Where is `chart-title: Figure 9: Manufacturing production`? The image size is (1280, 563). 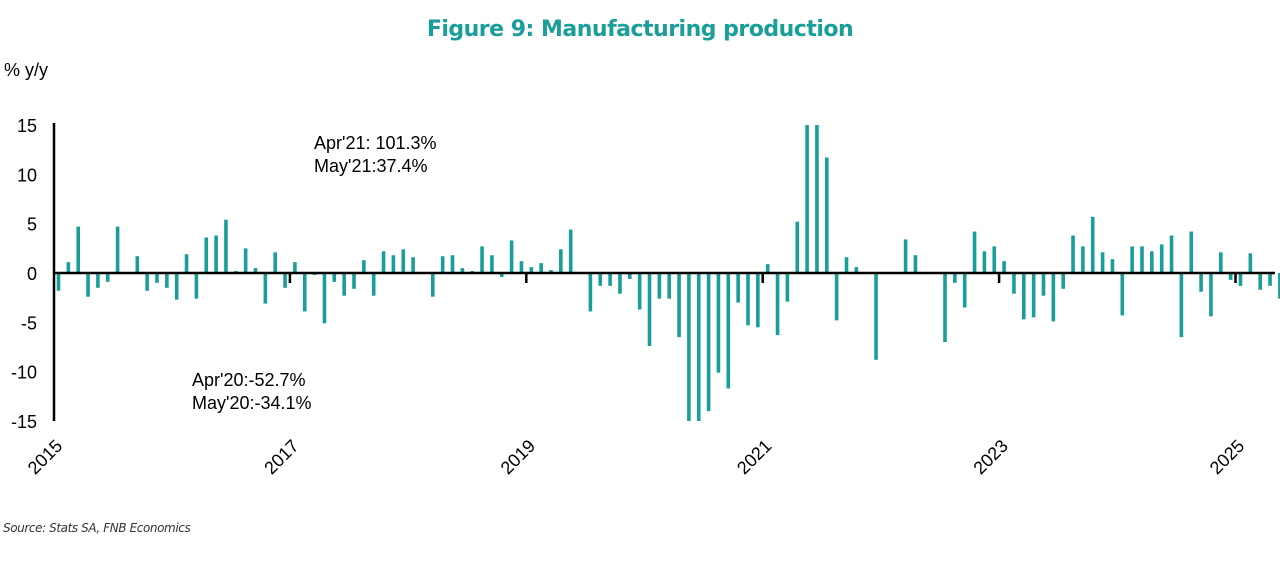
chart-title: Figure 9: Manufacturing production is located at coordinates (640, 29).